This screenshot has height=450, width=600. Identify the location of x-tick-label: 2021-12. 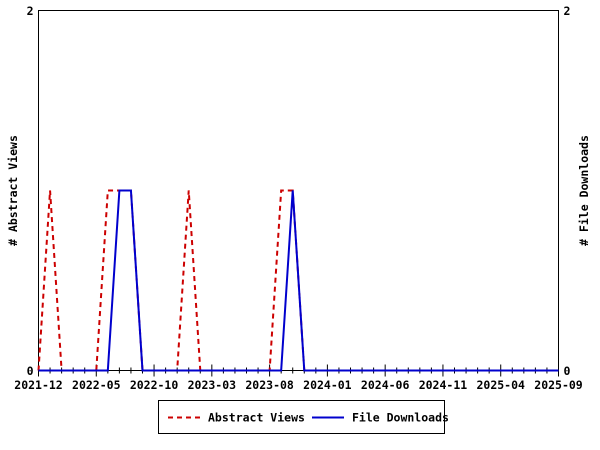
(38, 385).